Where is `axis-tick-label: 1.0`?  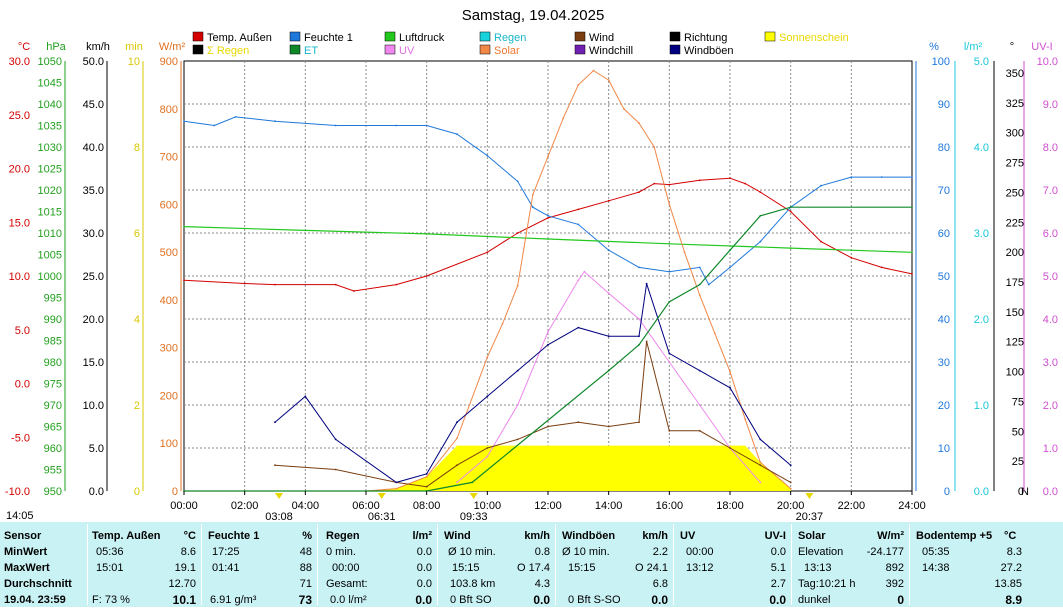
axis-tick-label: 1.0 is located at coordinates (981, 406).